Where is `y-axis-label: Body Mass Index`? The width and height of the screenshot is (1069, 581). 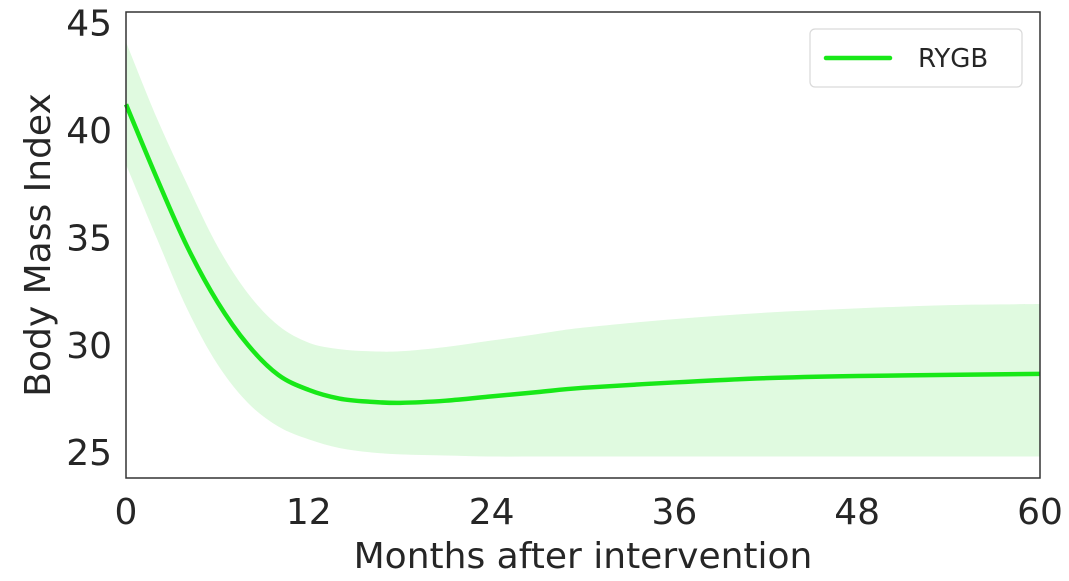 y-axis-label: Body Mass Index is located at coordinates (38, 245).